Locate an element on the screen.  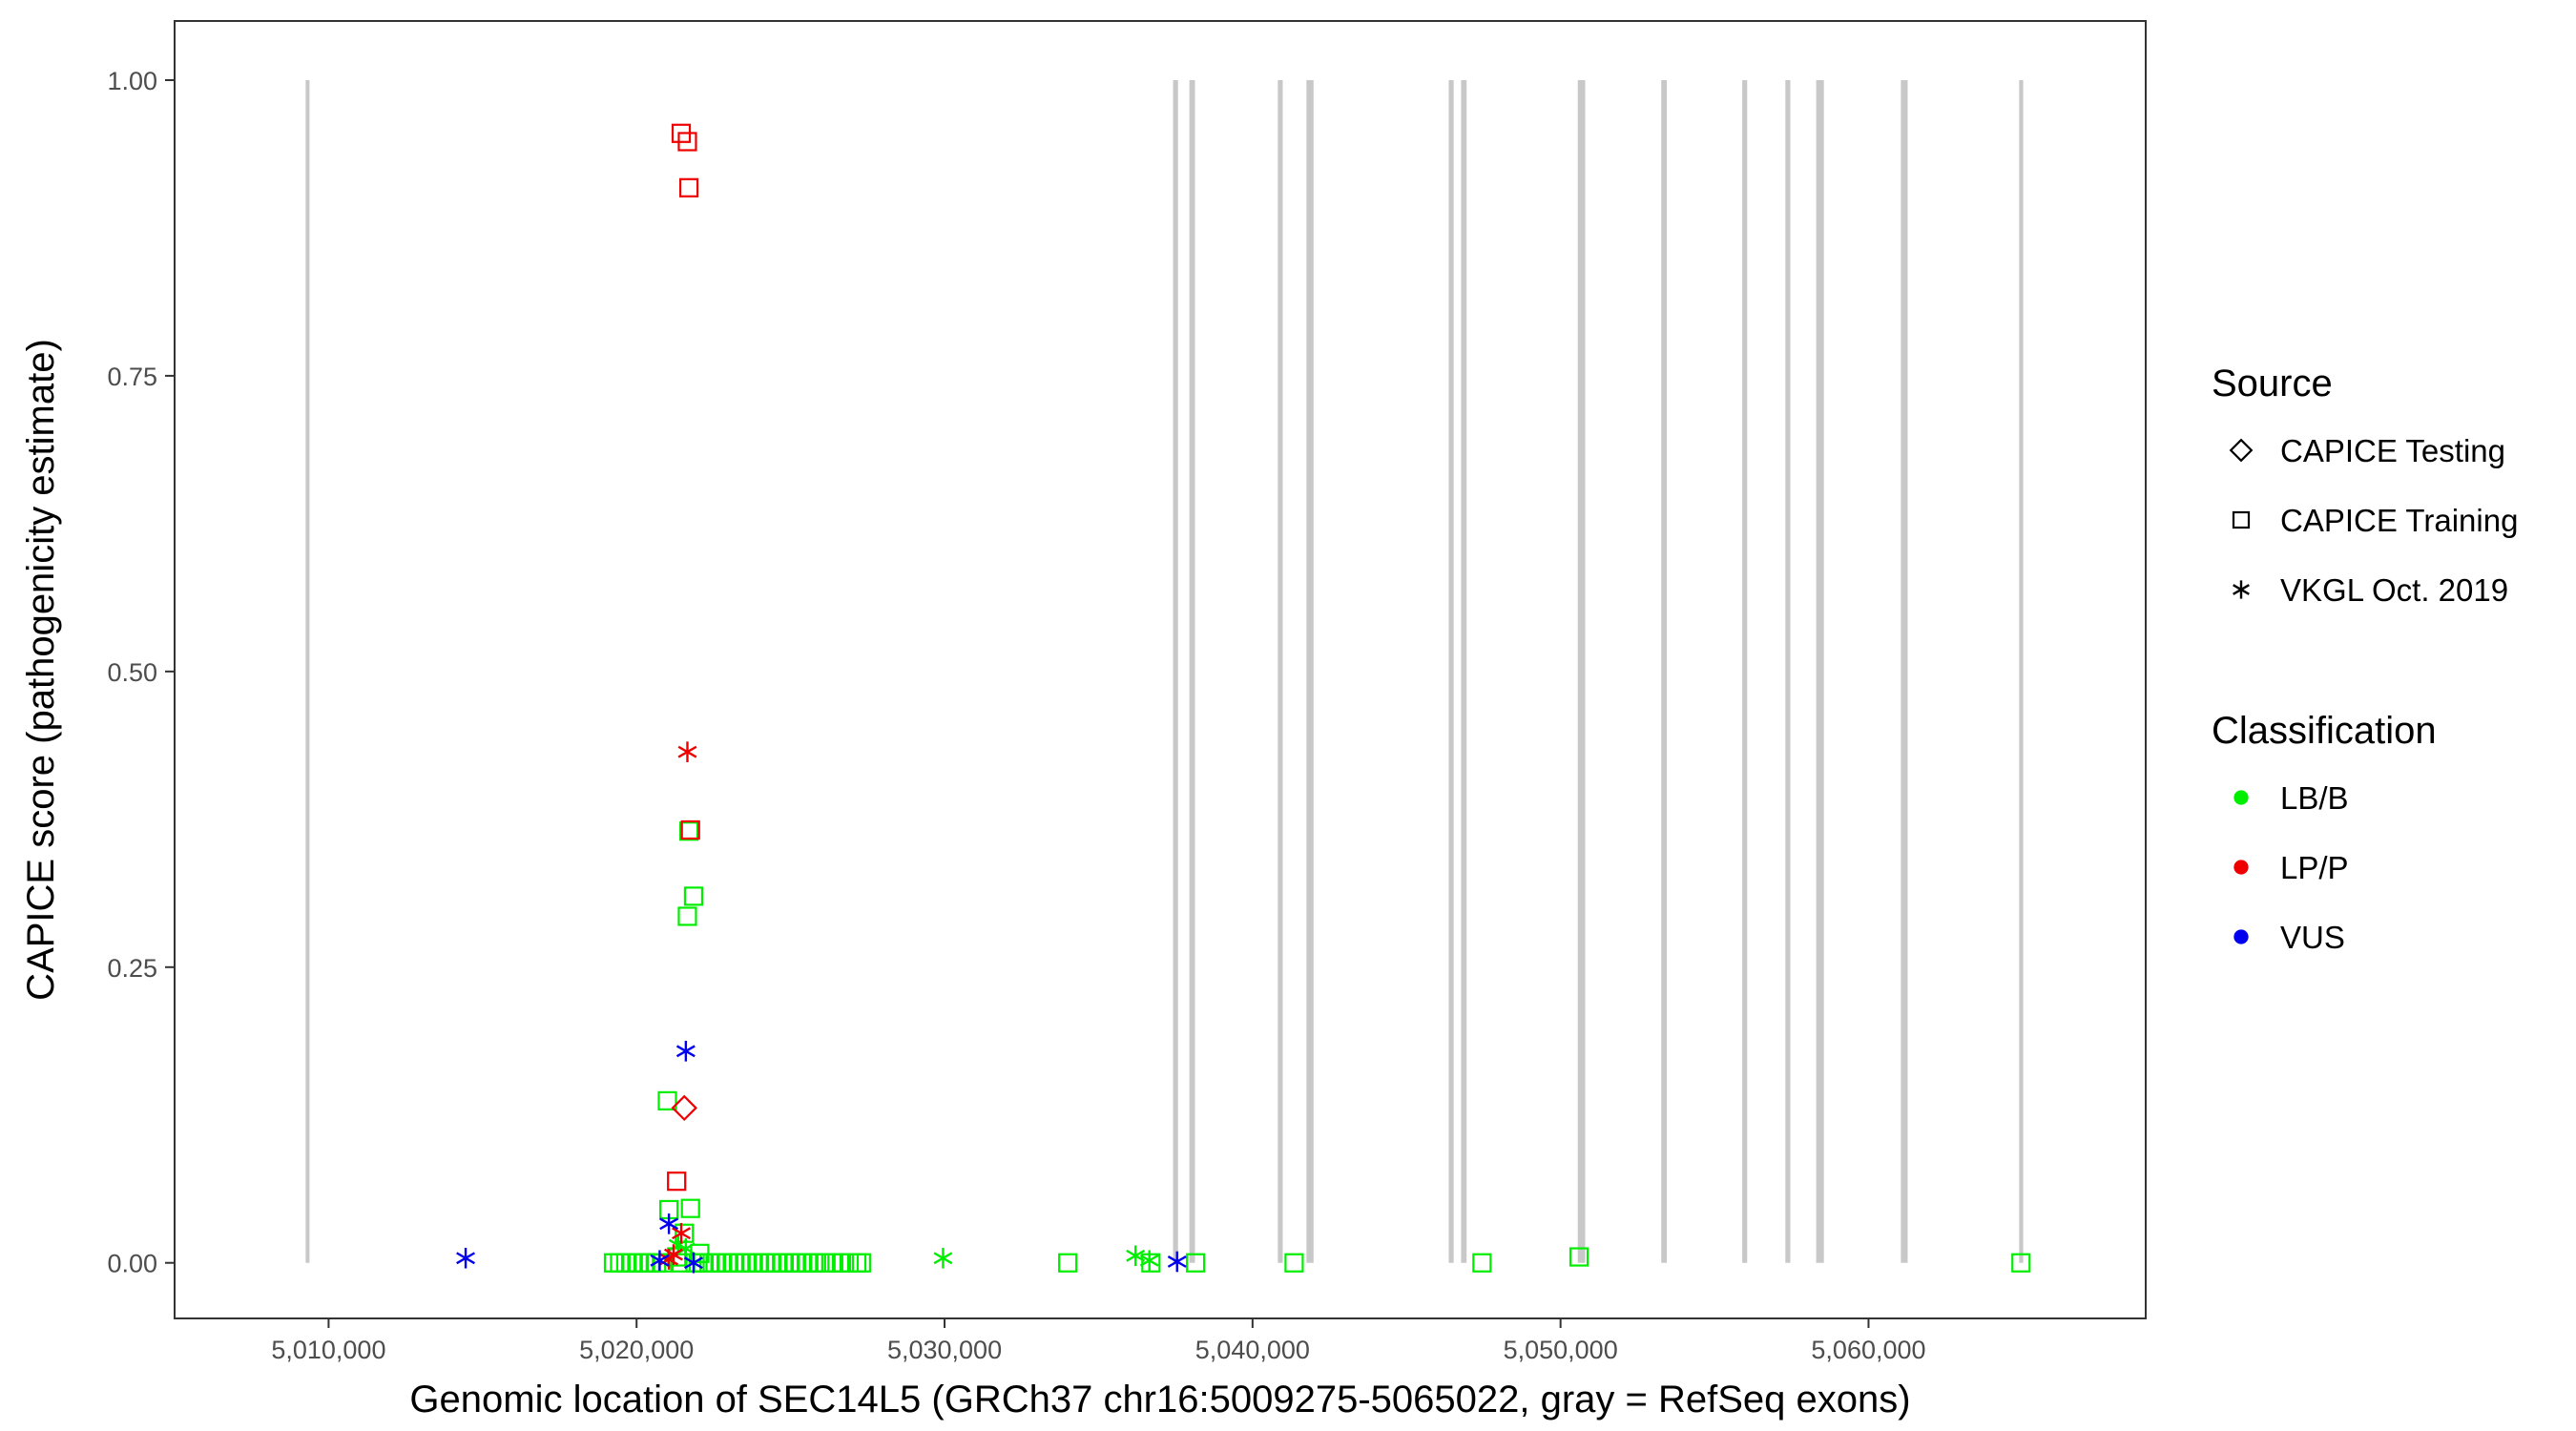
legend-source-label: VKGL Oct. 2019 is located at coordinates (2394, 590).